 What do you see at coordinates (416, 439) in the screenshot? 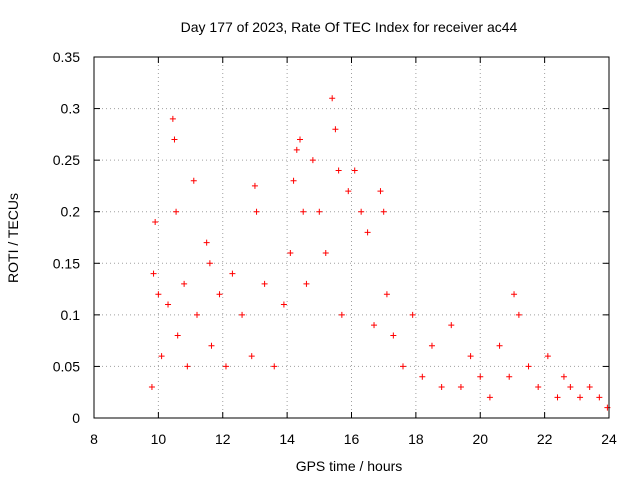
I see `x-tick-label: 18` at bounding box center [416, 439].